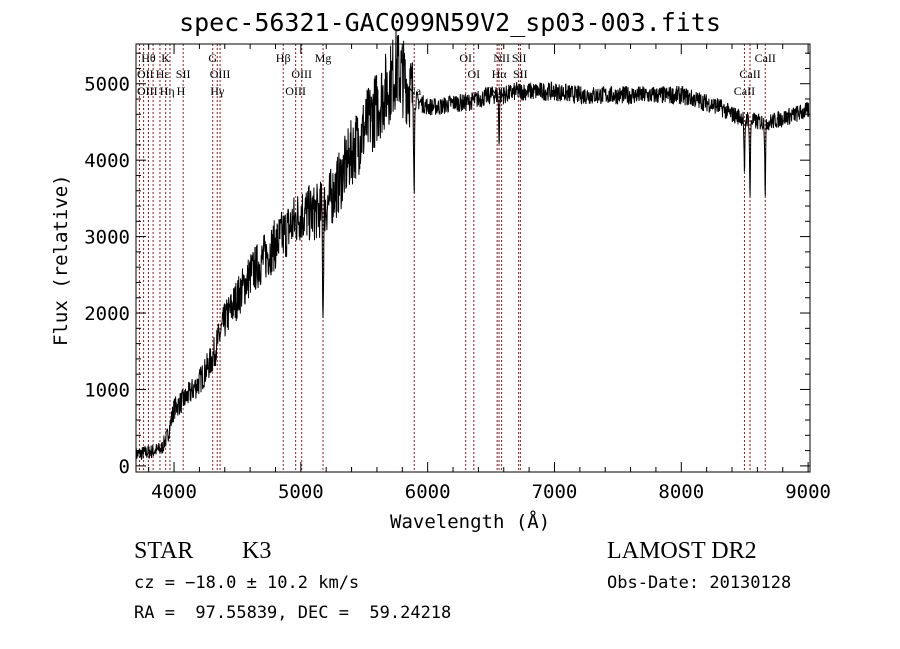 The image size is (900, 649). What do you see at coordinates (107, 238) in the screenshot?
I see `y-tick-label: 3000` at bounding box center [107, 238].